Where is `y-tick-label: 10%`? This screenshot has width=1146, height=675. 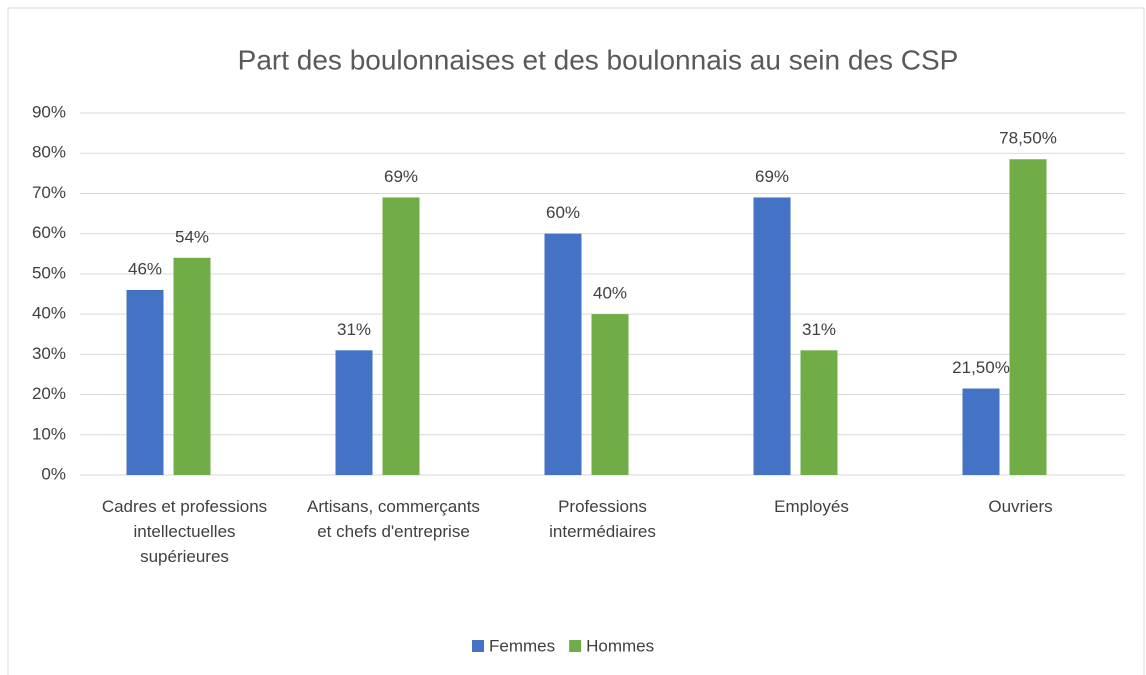
y-tick-label: 10% is located at coordinates (49, 433).